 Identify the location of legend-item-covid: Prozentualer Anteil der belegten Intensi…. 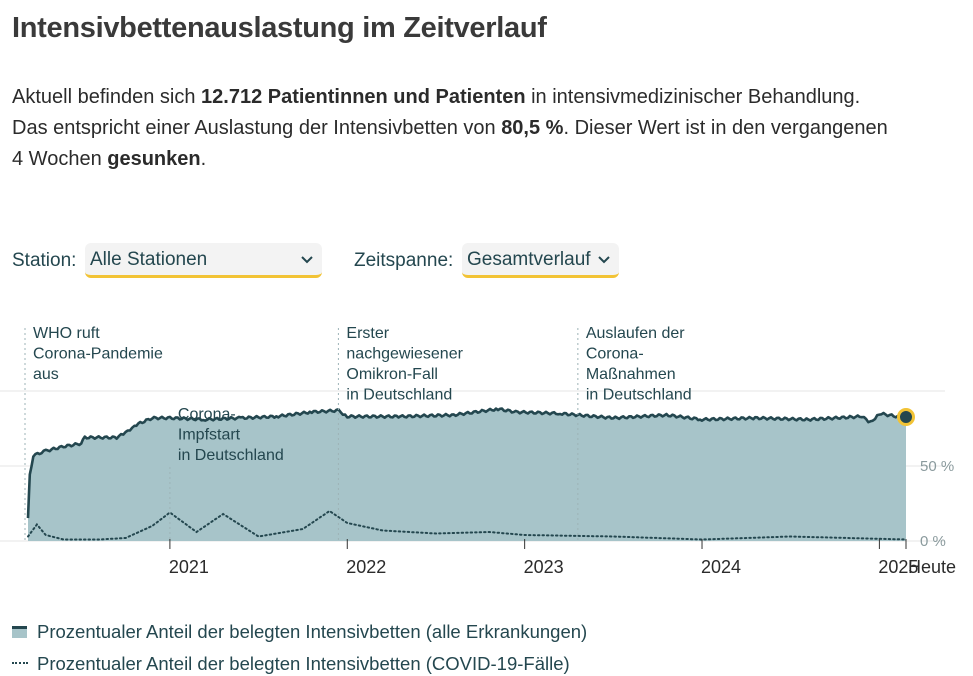
(291, 664).